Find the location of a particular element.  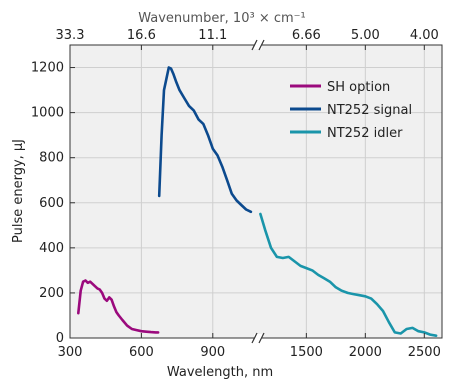

x-tick-label: 300 is located at coordinates (70, 352).